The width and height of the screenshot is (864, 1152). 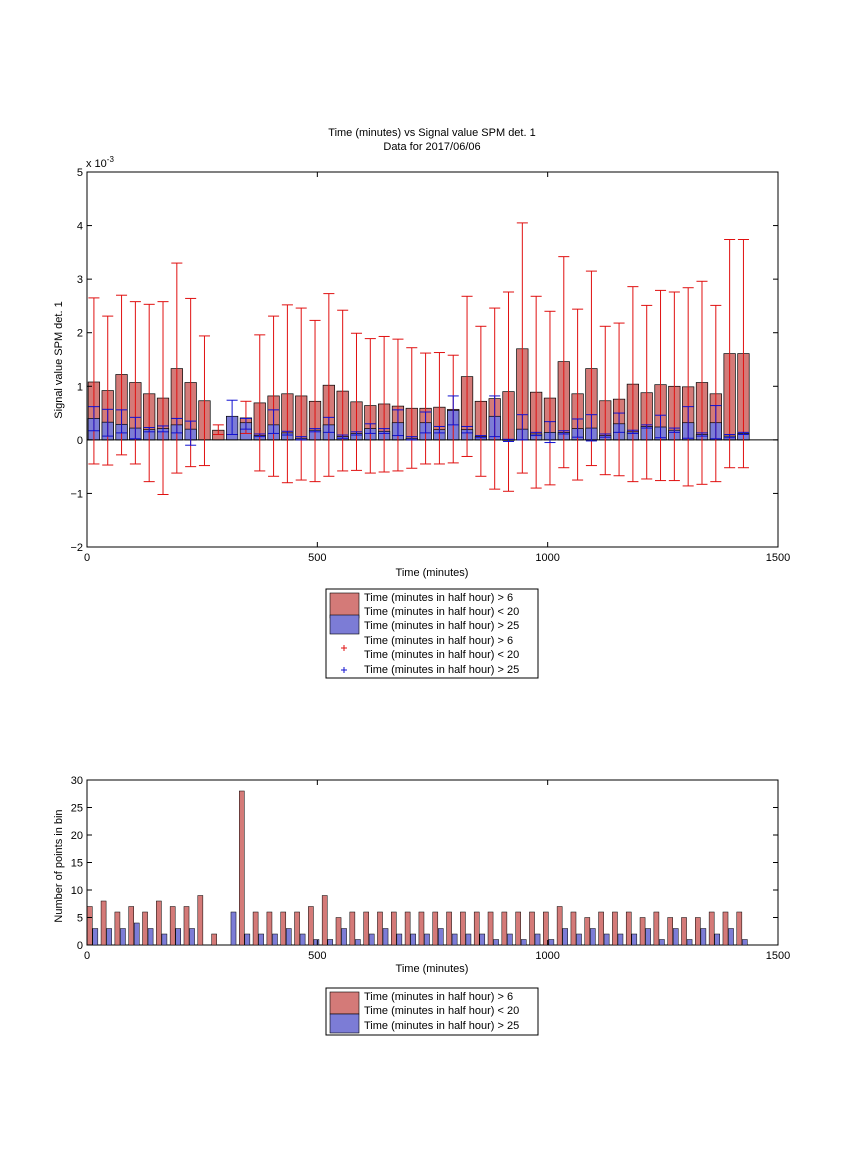 What do you see at coordinates (59, 865) in the screenshot?
I see `y-axis-label: Number of points in bin` at bounding box center [59, 865].